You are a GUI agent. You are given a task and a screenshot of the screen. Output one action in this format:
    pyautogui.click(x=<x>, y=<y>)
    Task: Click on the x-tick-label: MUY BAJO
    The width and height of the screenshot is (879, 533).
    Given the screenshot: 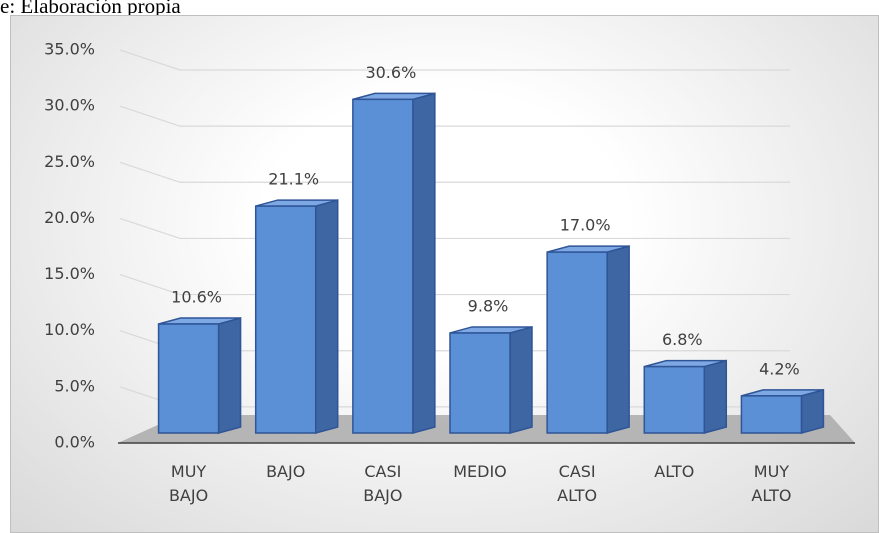 What is the action you would take?
    pyautogui.click(x=188, y=483)
    